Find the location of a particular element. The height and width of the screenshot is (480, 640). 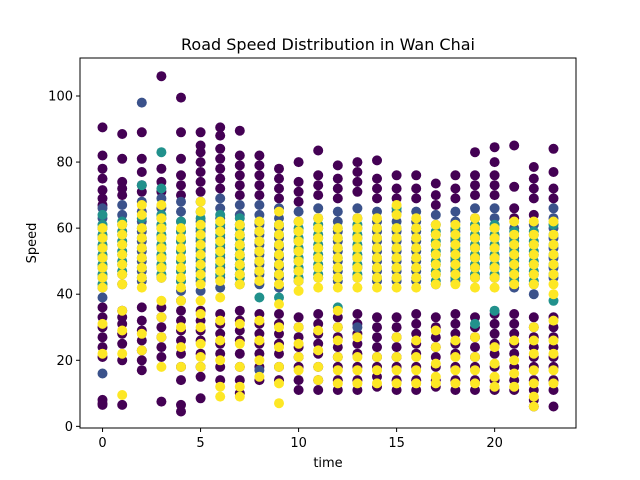

x-tick-label: 0 is located at coordinates (102, 443).